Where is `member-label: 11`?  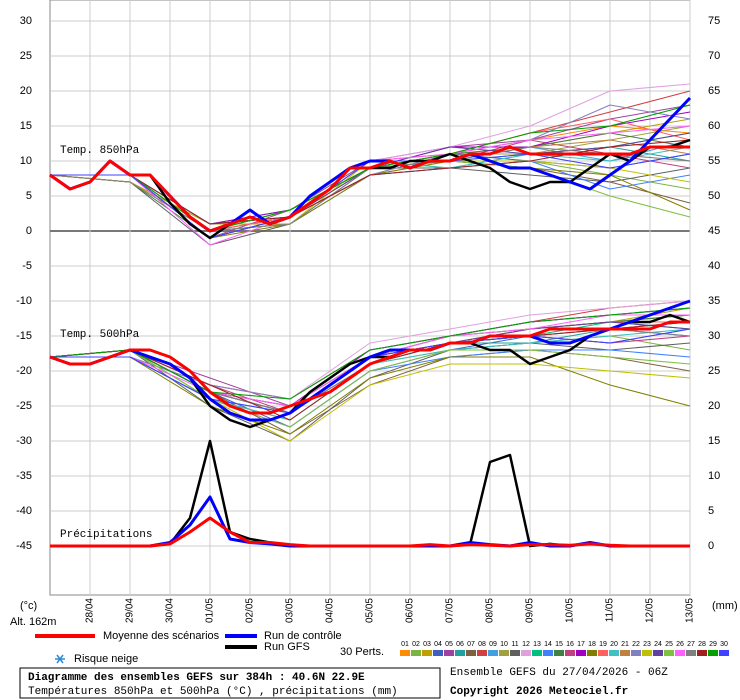
member-label: 11 is located at coordinates (514, 644).